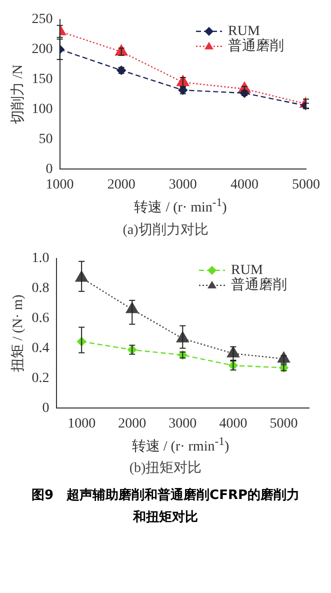 The width and height of the screenshot is (331, 593). What do you see at coordinates (41, 258) in the screenshot?
I see `y-tick-label: 1.0` at bounding box center [41, 258].